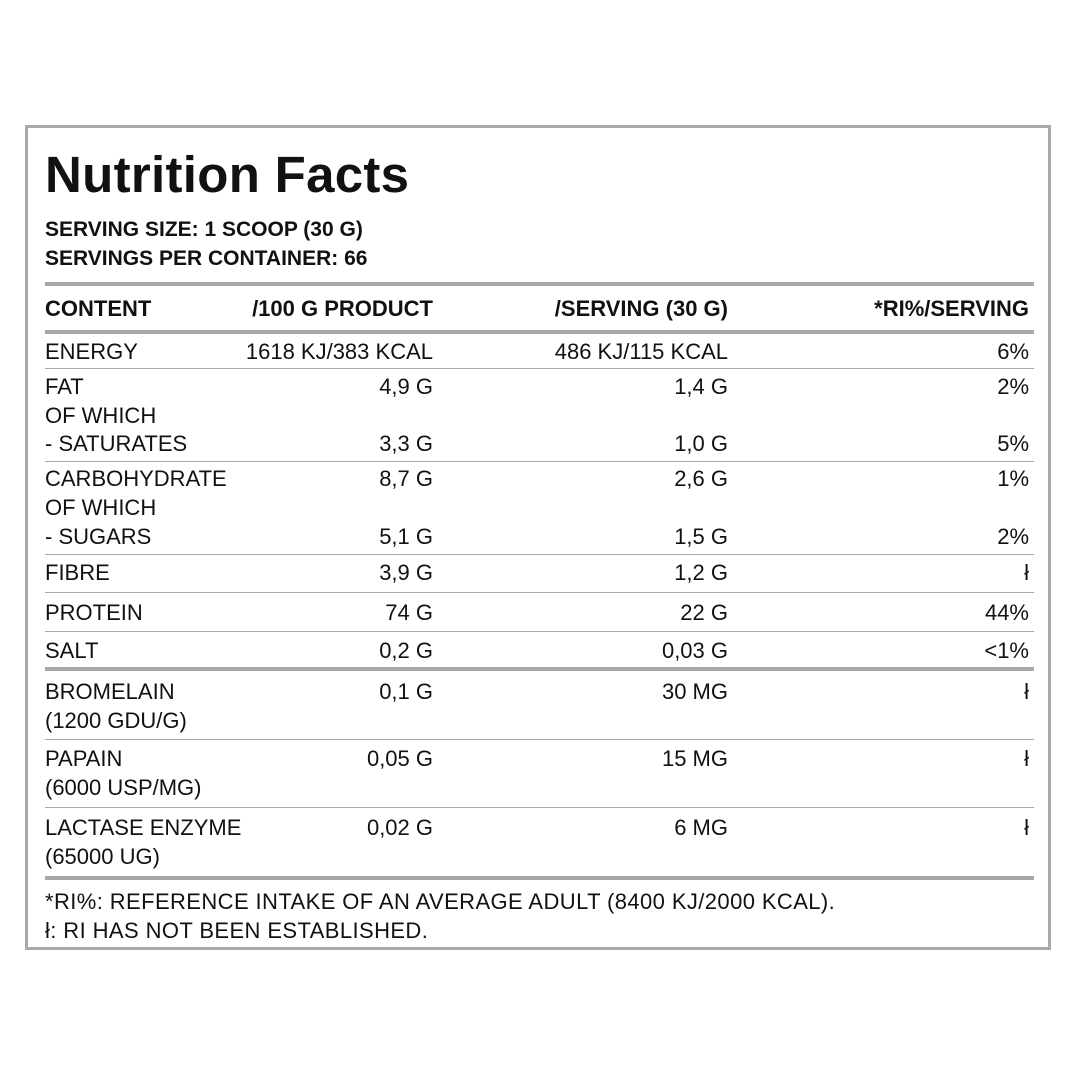  I want to click on lactase-per-serving: 6 MG, so click(701, 827).